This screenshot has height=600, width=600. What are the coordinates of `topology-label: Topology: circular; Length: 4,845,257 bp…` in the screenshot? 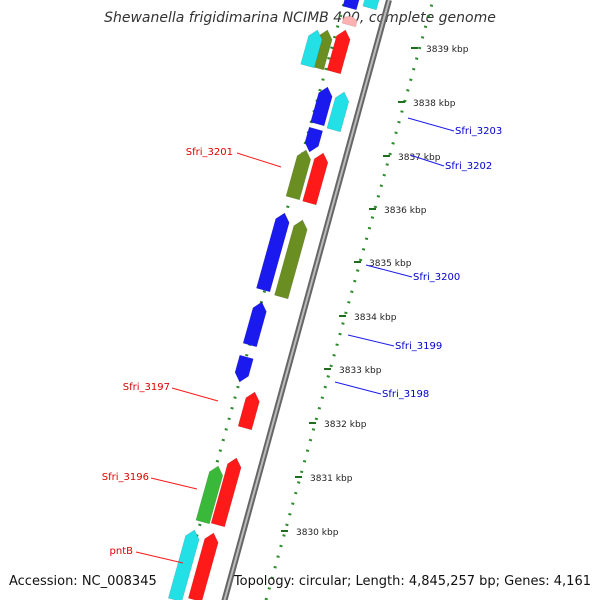 It's located at (412, 581).